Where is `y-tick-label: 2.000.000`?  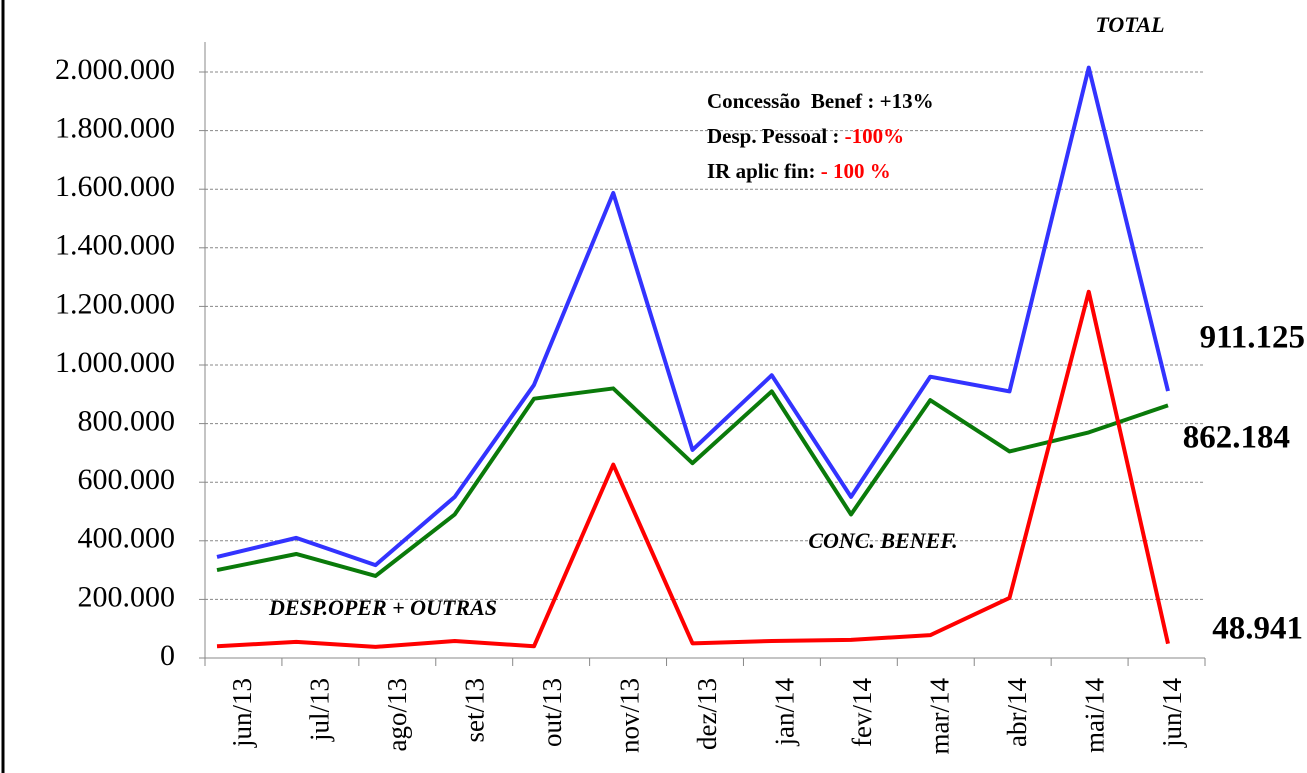 y-tick-label: 2.000.000 is located at coordinates (115, 69).